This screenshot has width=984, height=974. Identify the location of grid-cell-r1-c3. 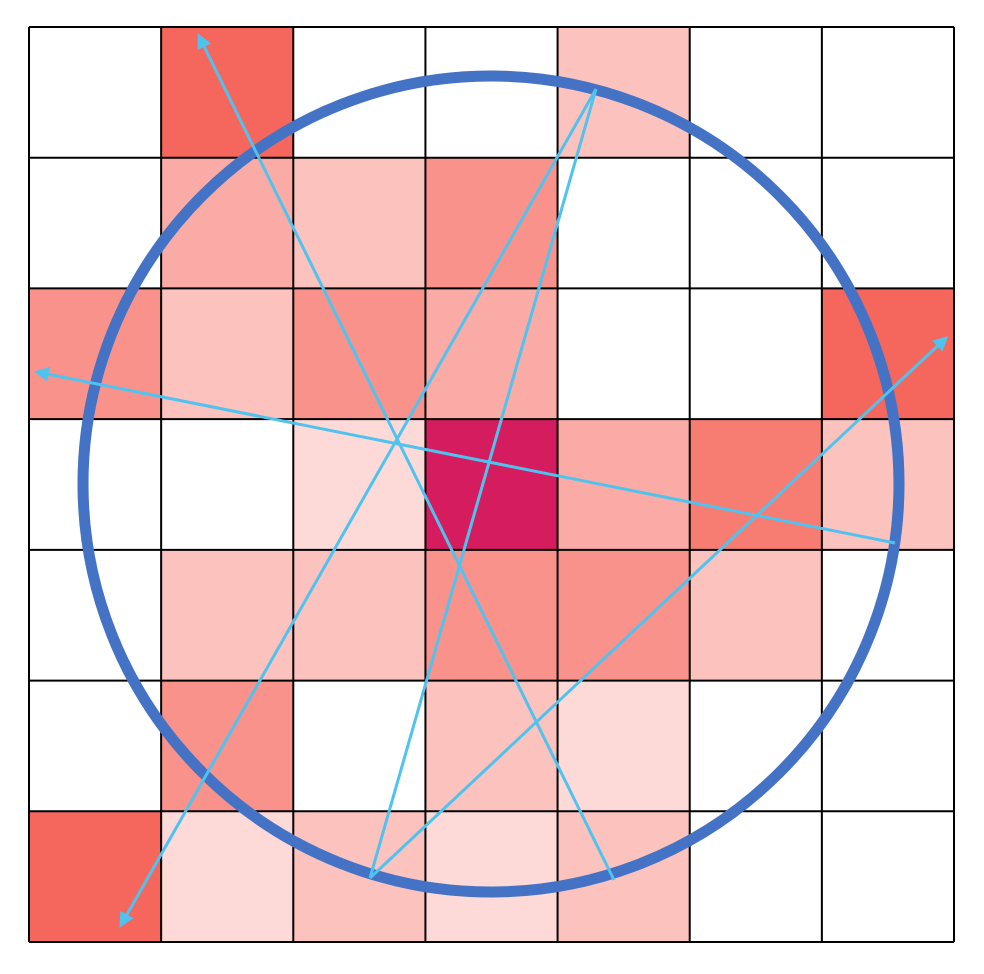
(491, 223).